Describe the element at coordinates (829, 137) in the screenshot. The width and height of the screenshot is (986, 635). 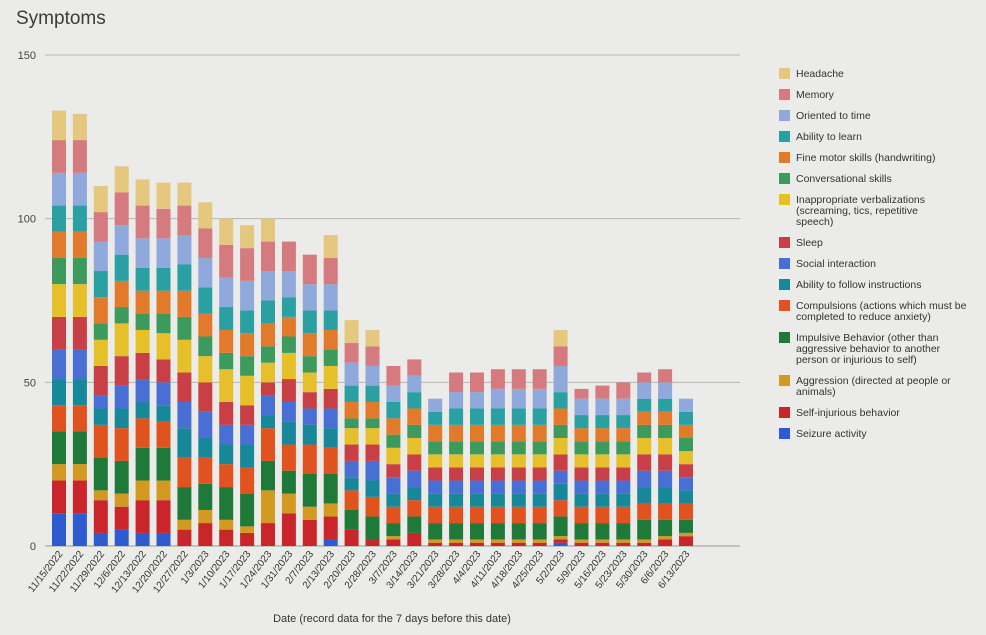
I see `legend-label: Ability to learn` at that location.